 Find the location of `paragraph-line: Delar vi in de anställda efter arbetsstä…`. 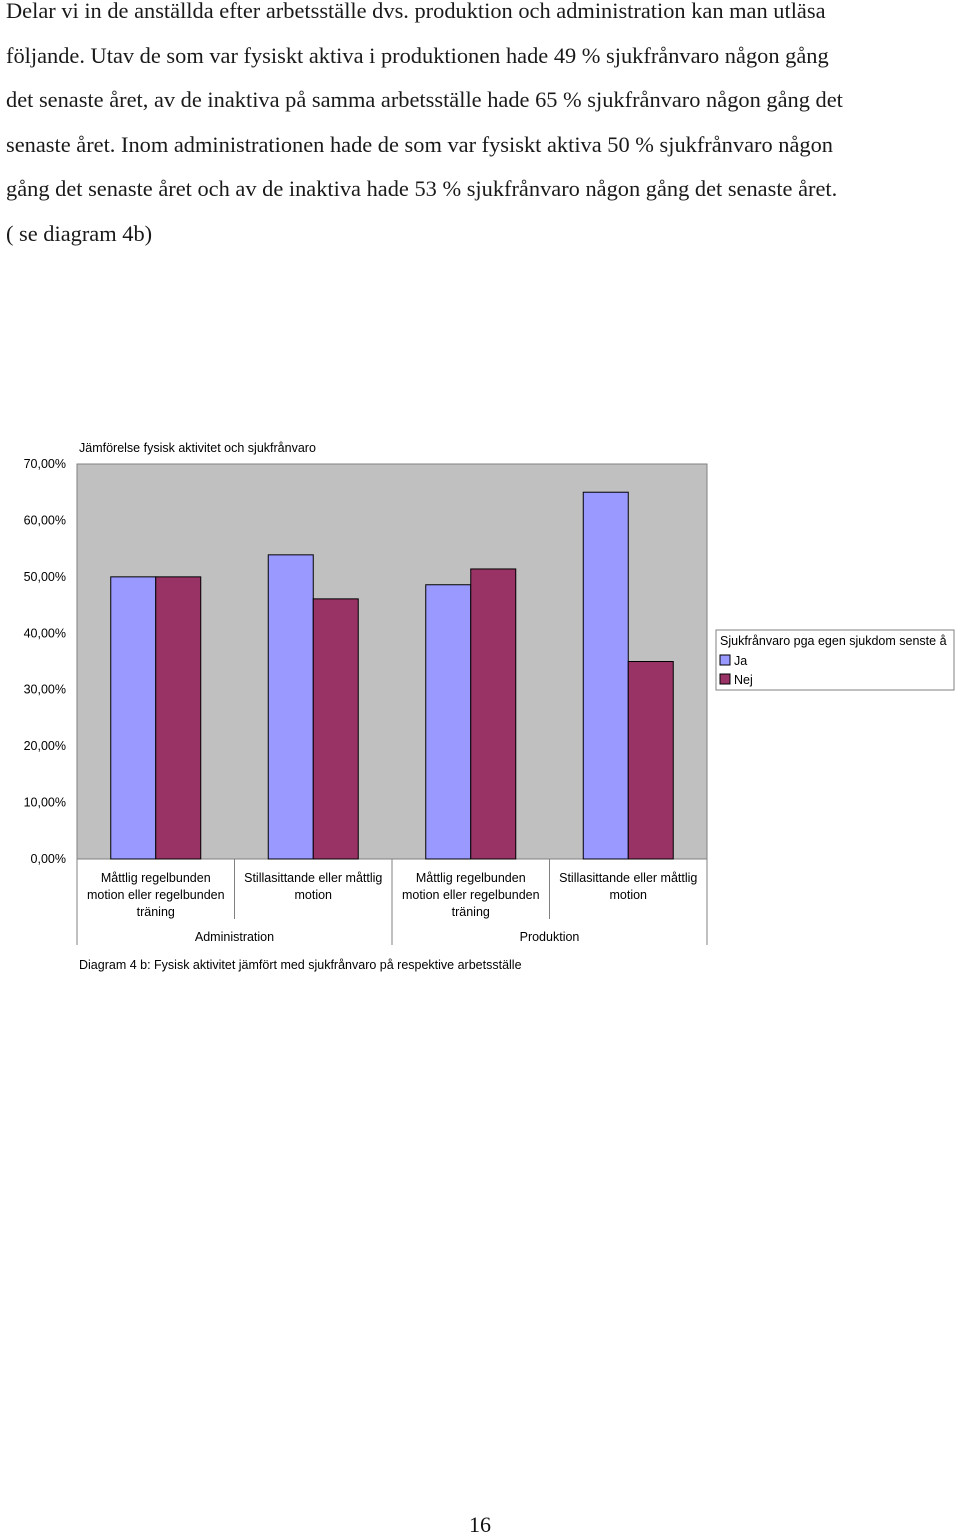

paragraph-line: Delar vi in de anställda efter arbetsstä… is located at coordinates (416, 11).